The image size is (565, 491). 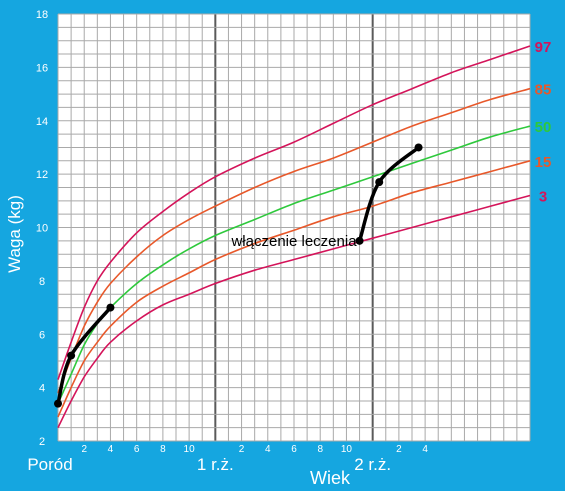 I want to click on y-tick-label: 2, so click(x=42, y=442).